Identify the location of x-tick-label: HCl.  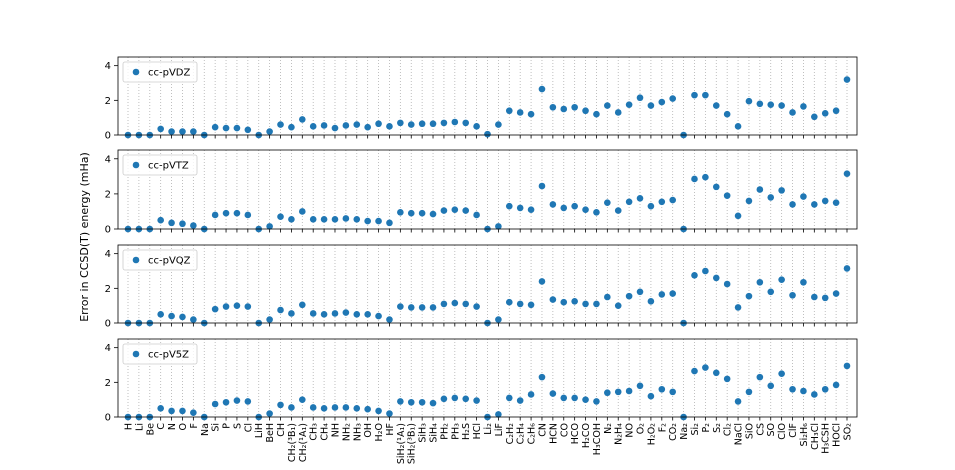
(477, 431).